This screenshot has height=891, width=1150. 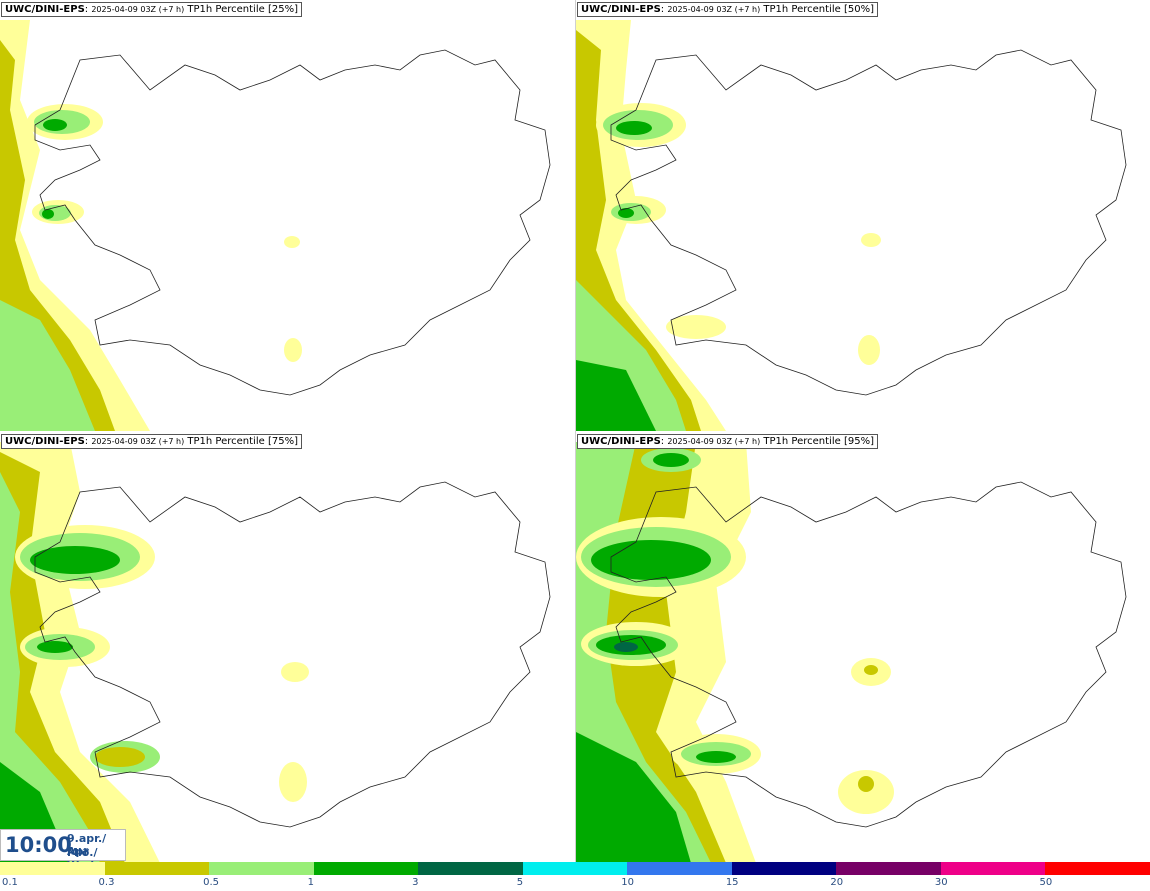 I want to click on legend-label: 15, so click(x=732, y=882).